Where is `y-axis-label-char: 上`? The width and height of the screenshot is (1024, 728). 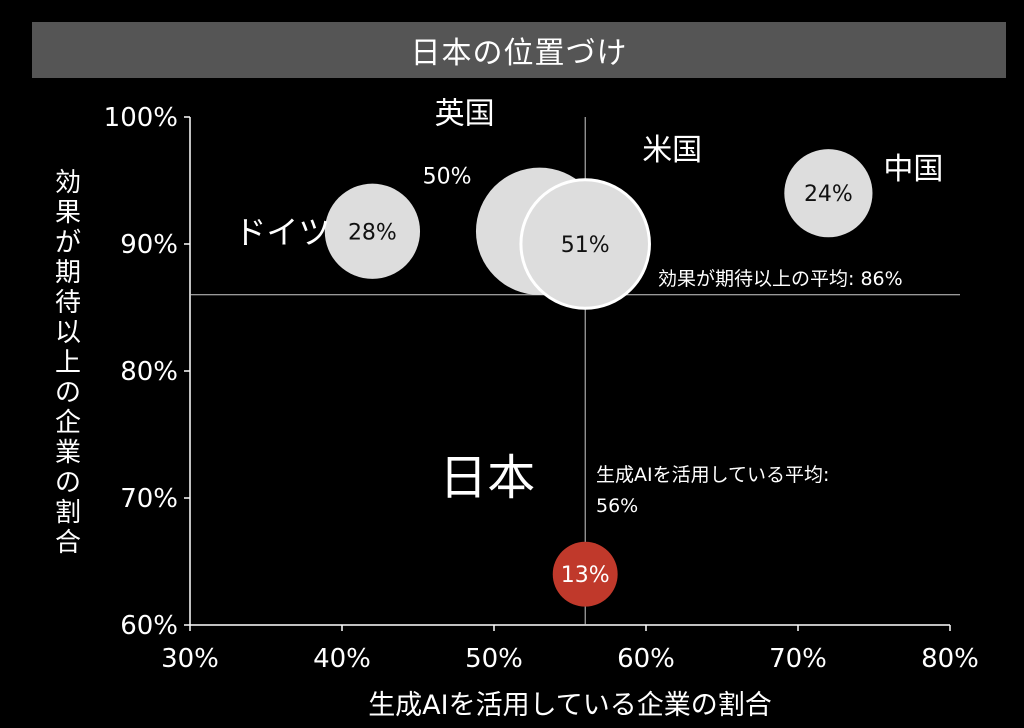 y-axis-label-char: 上 is located at coordinates (67, 363).